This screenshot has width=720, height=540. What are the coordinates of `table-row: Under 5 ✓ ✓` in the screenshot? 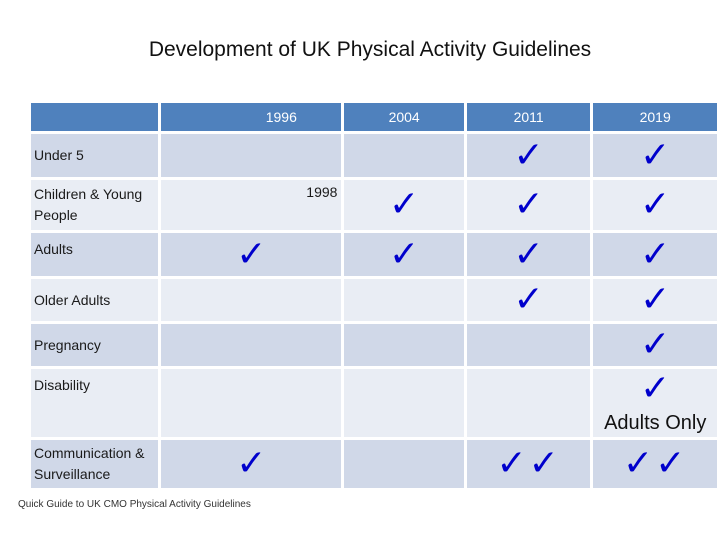 It's located at (374, 155).